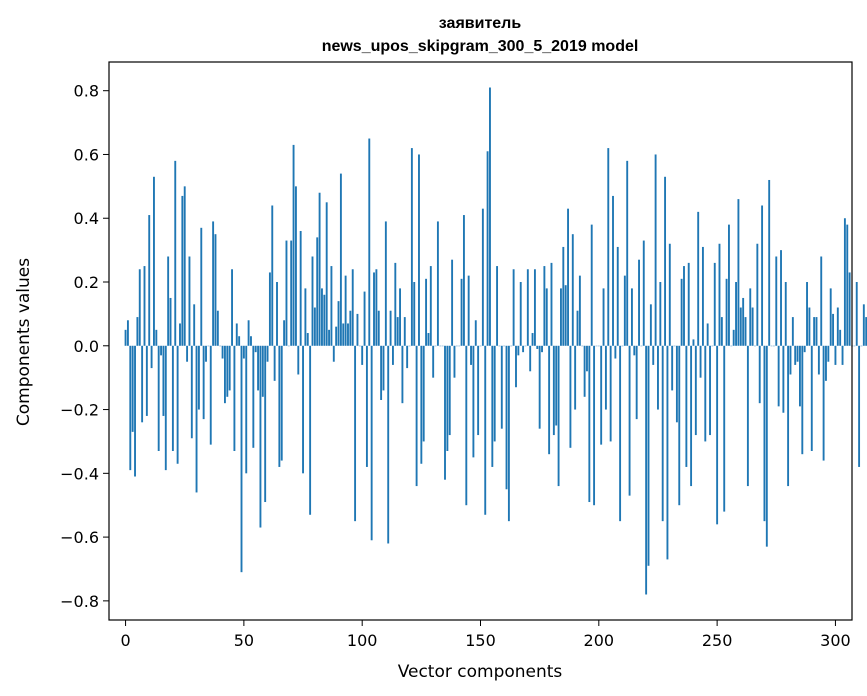 Image resolution: width=867 pixels, height=696 pixels. What do you see at coordinates (480, 23) in the screenshot?
I see `chart-title: заявитель` at bounding box center [480, 23].